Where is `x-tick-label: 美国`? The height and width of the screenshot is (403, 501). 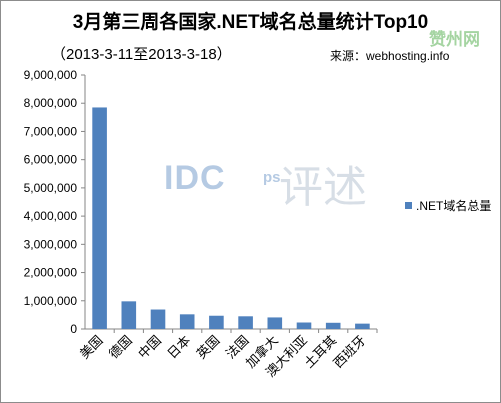
x-tick-label: 美国 is located at coordinates (91, 347).